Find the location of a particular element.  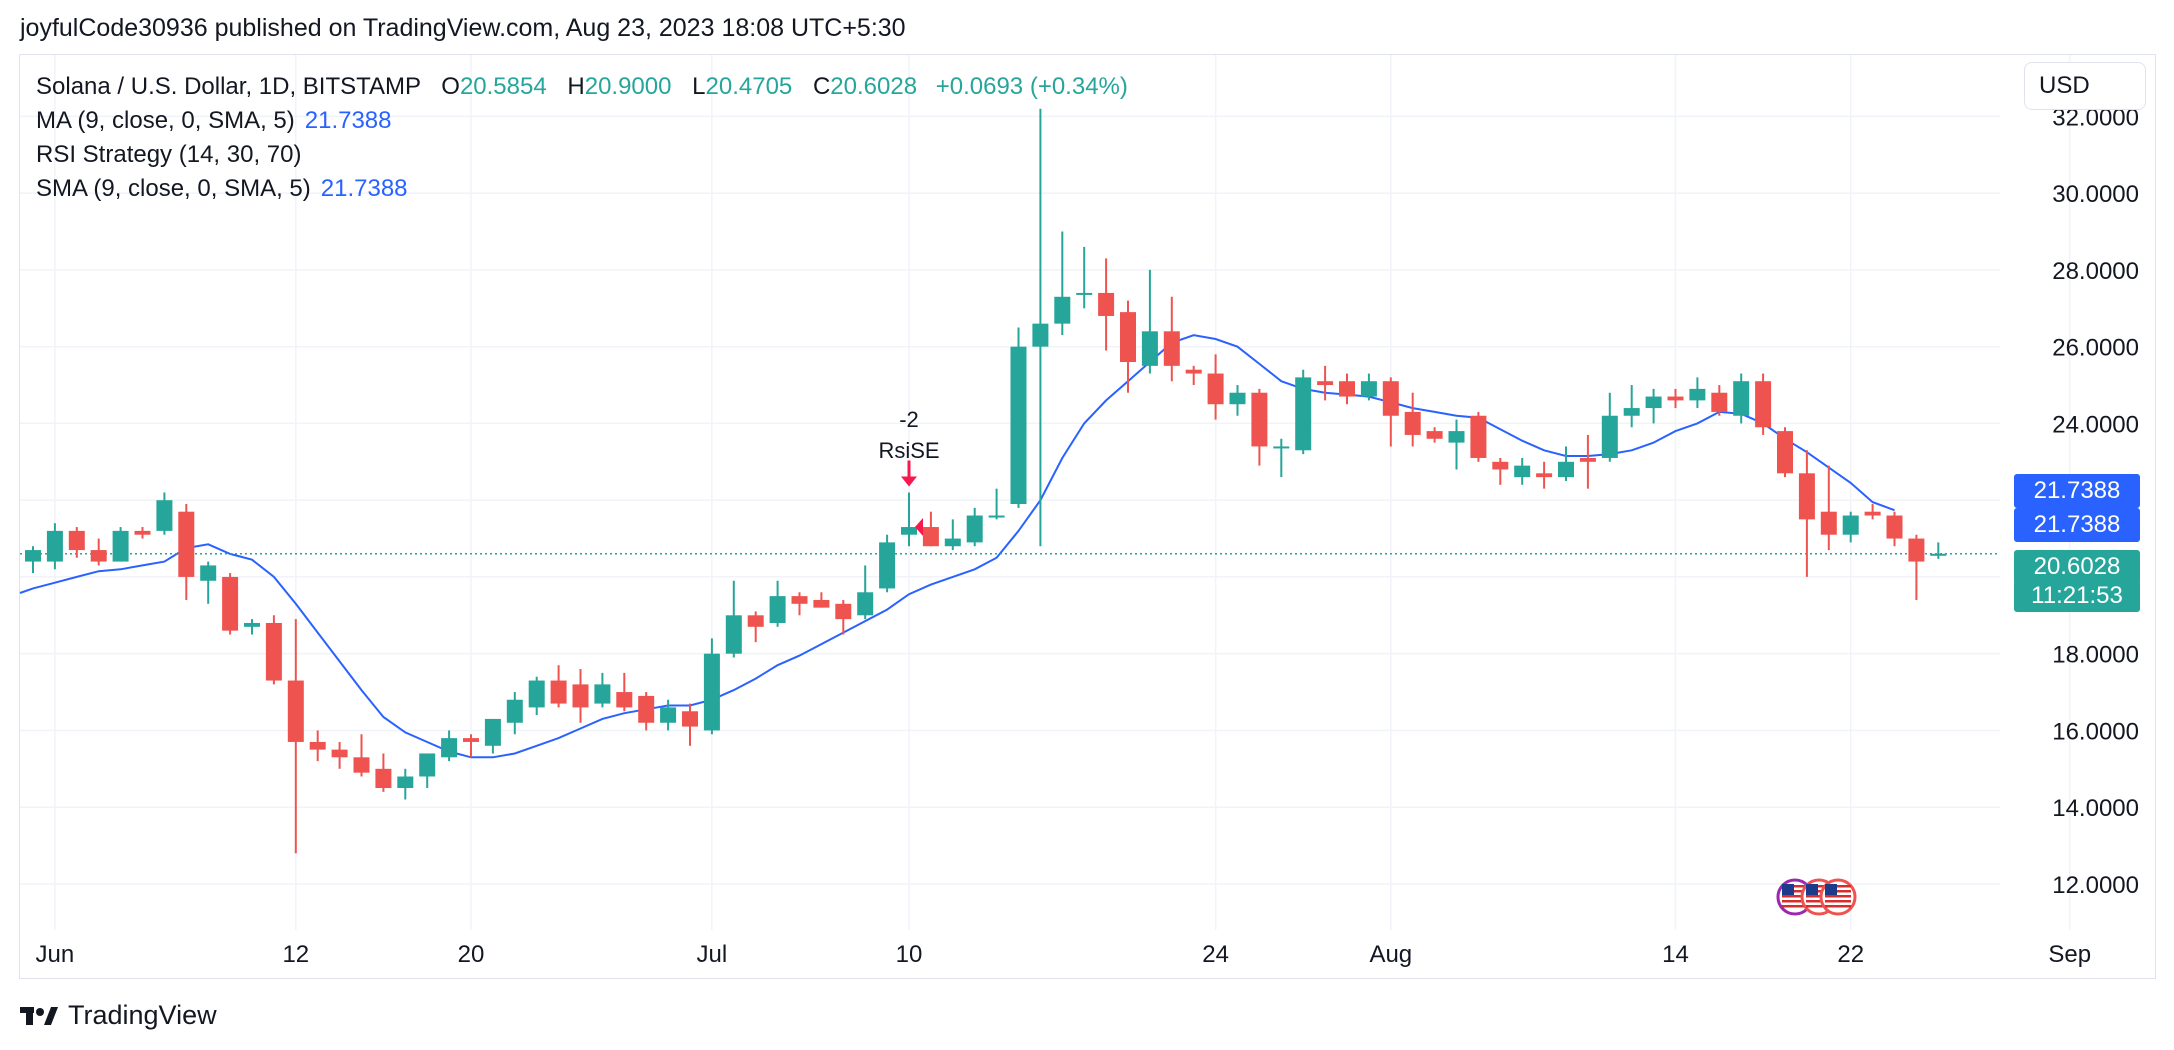

signal-label-name: RsiSE is located at coordinates (908, 450).